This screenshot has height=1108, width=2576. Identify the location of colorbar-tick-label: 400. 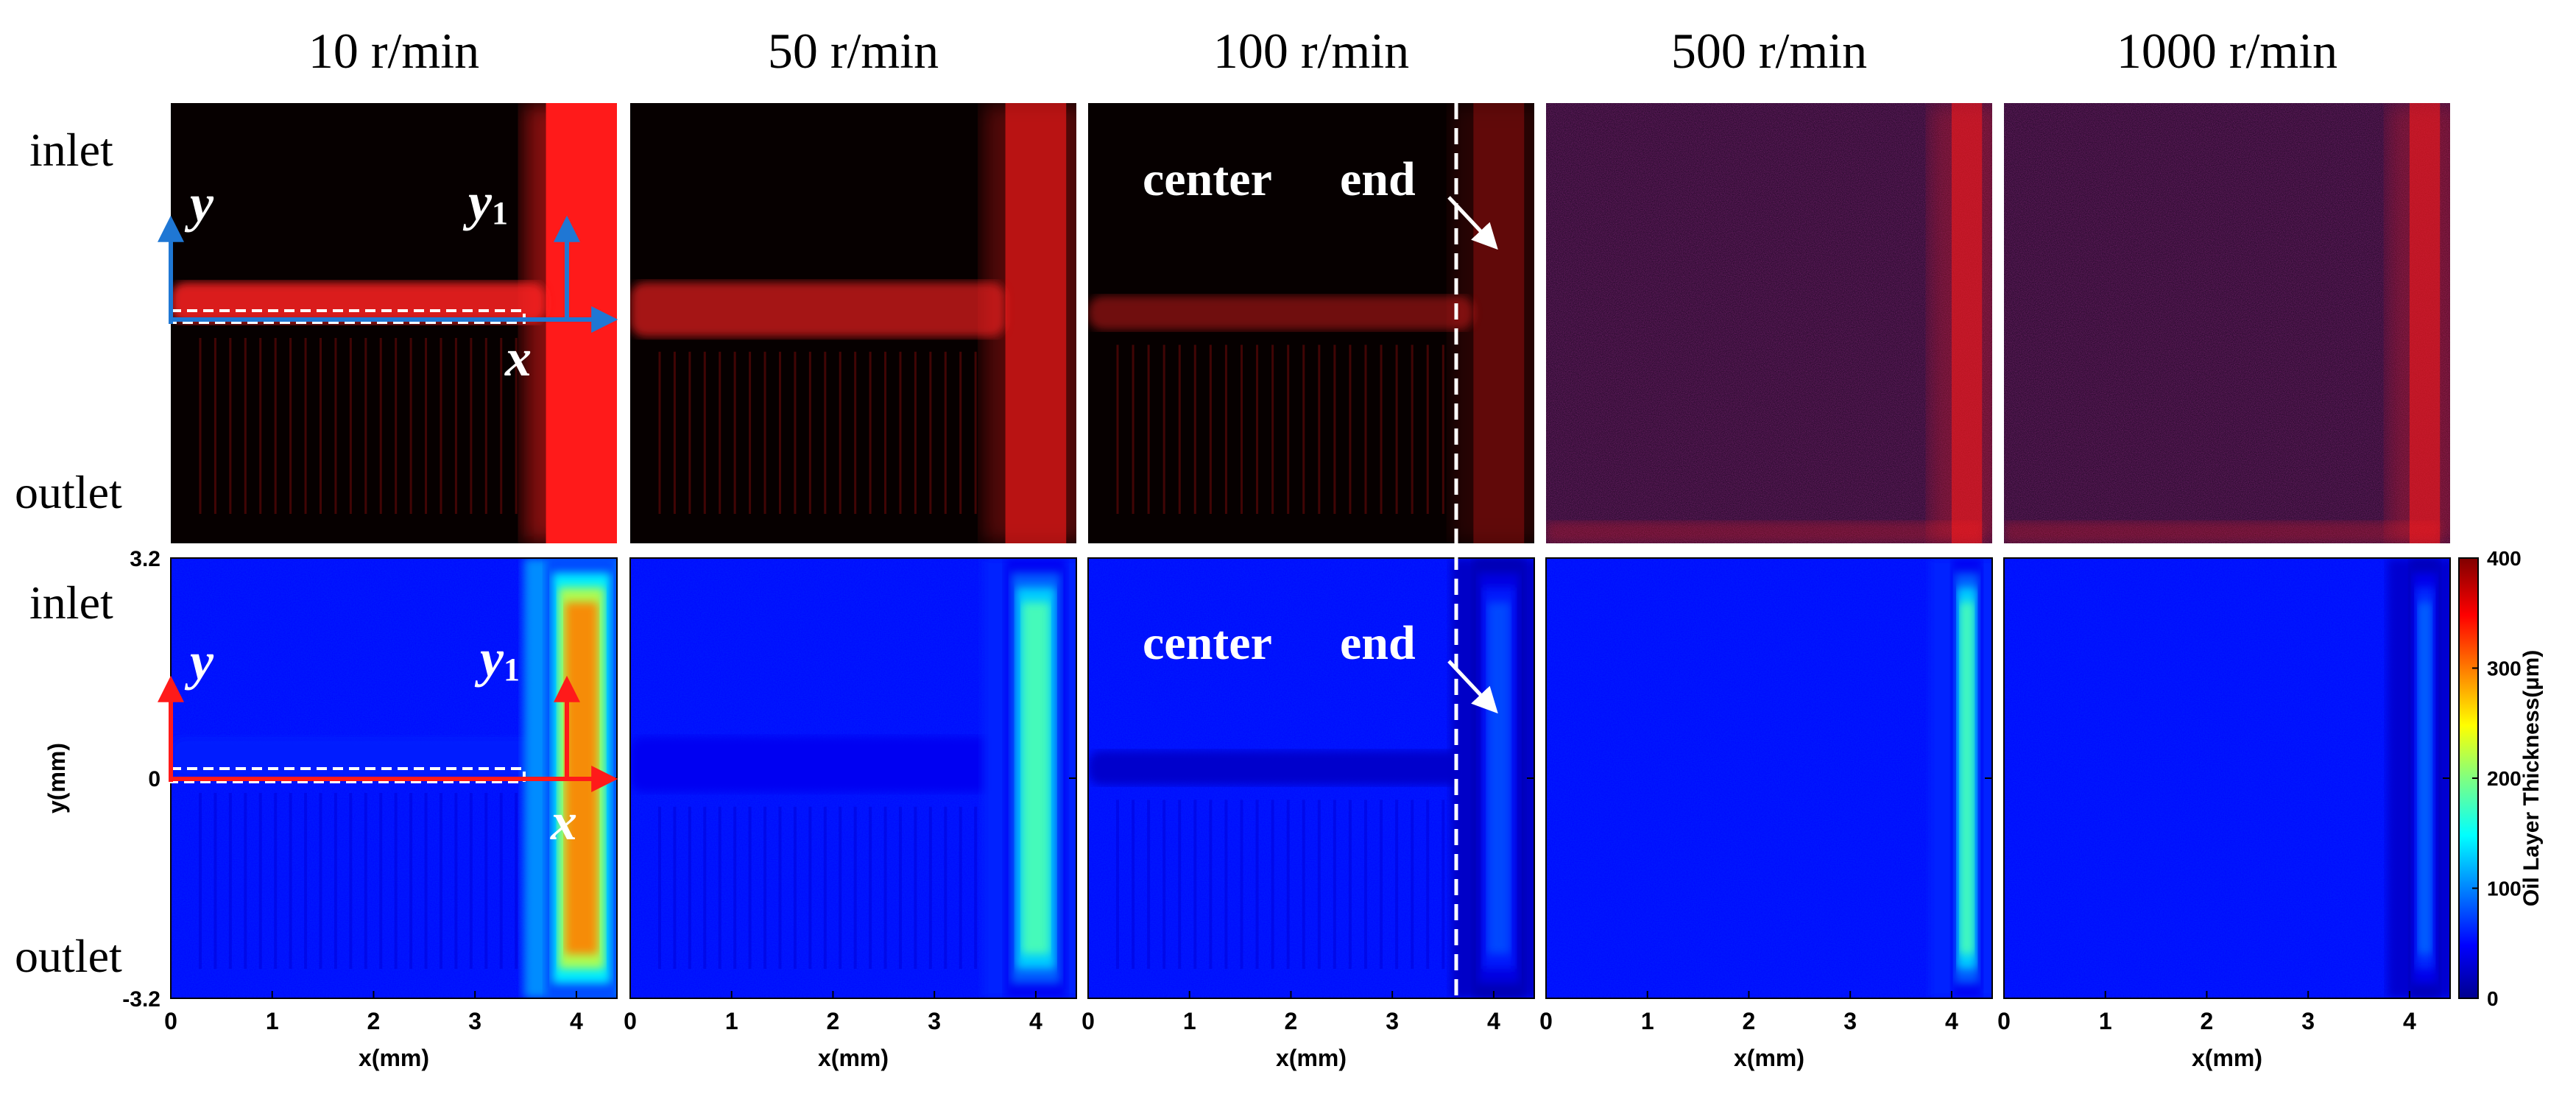
(2504, 558).